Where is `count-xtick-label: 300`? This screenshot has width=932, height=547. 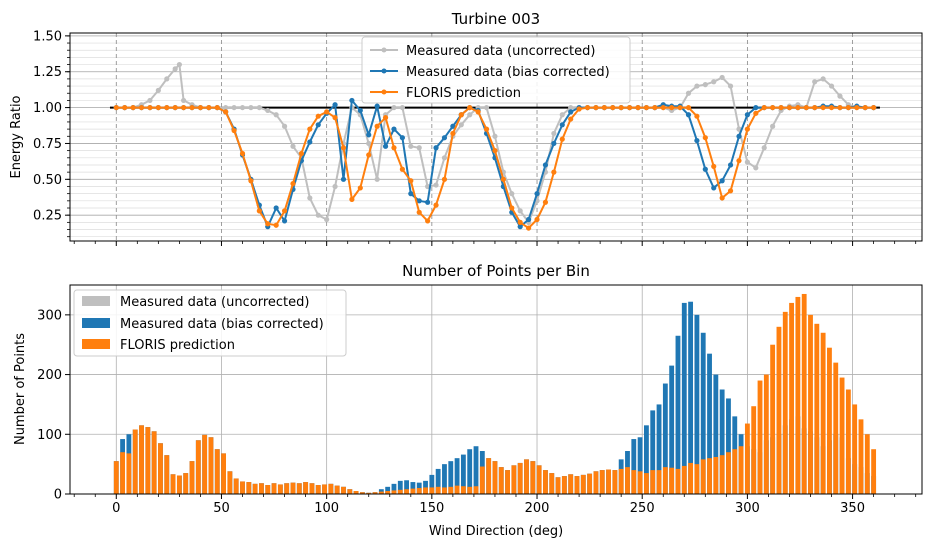
count-xtick-label: 300 is located at coordinates (747, 508).